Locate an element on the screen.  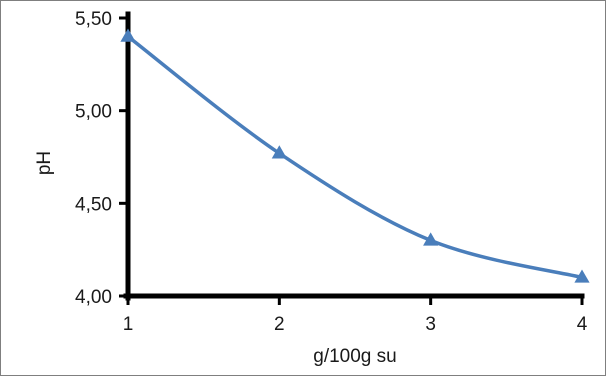
y-axis-title: pH is located at coordinates (44, 163).